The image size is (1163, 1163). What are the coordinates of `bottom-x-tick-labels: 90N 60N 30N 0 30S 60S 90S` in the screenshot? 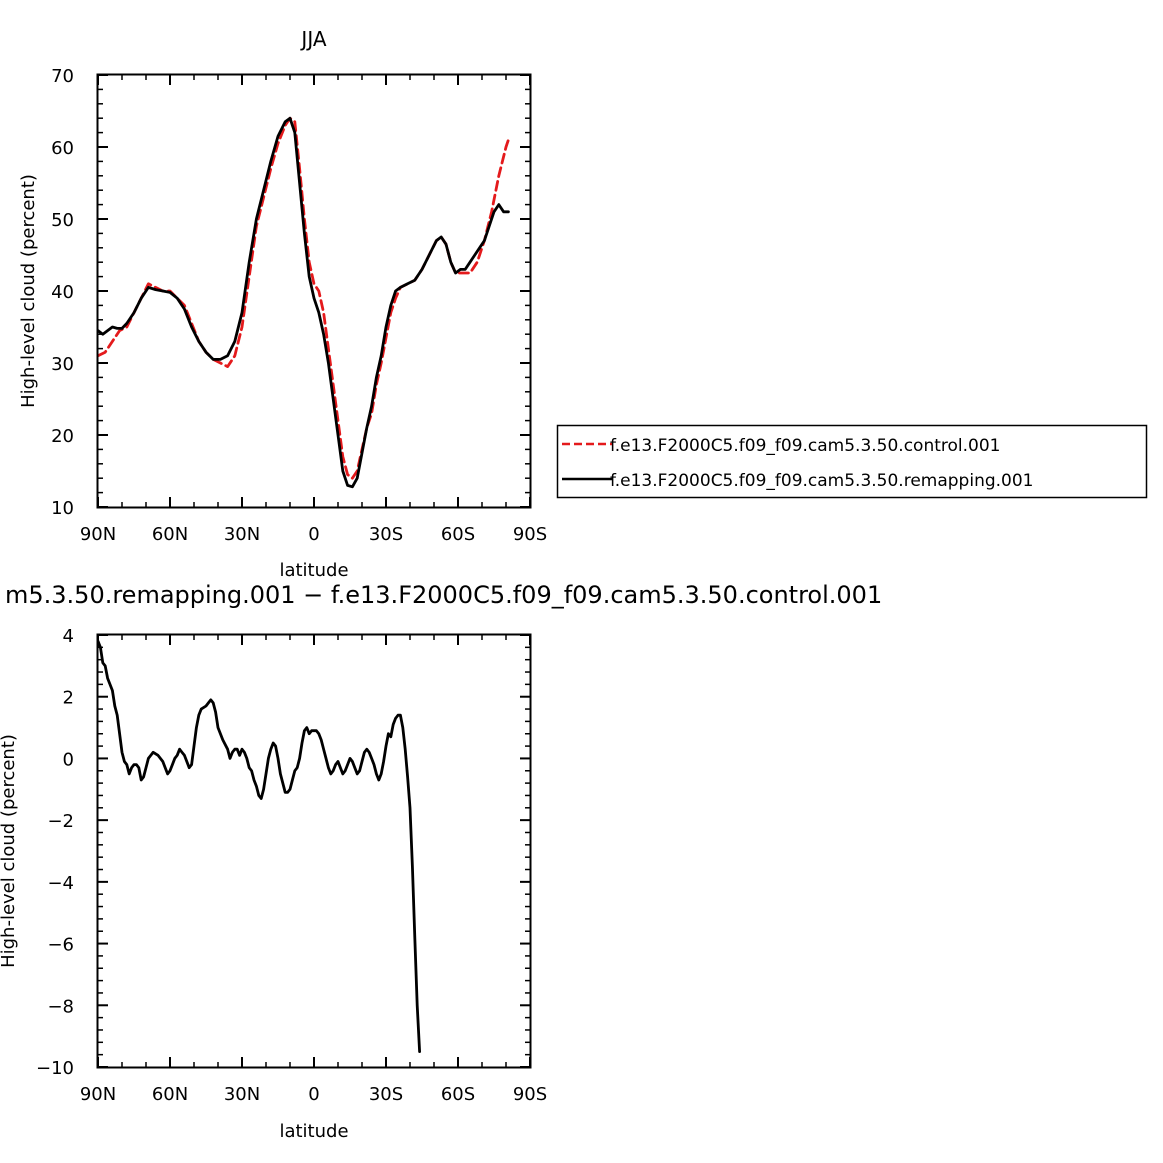 It's located at (313, 1094).